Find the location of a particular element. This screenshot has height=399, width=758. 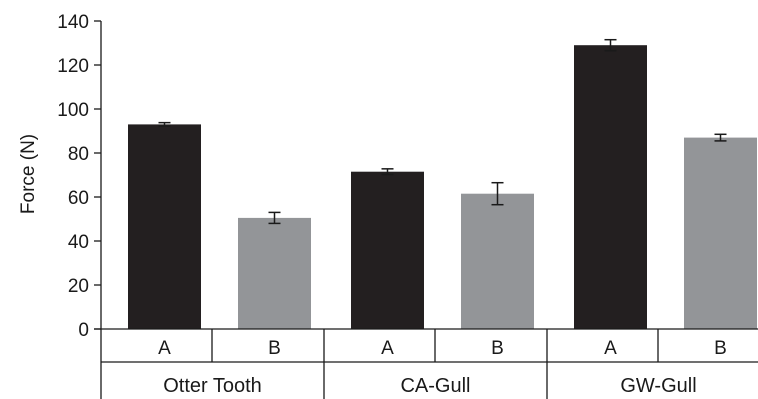

y-tick-label: 60 is located at coordinates (78, 198).